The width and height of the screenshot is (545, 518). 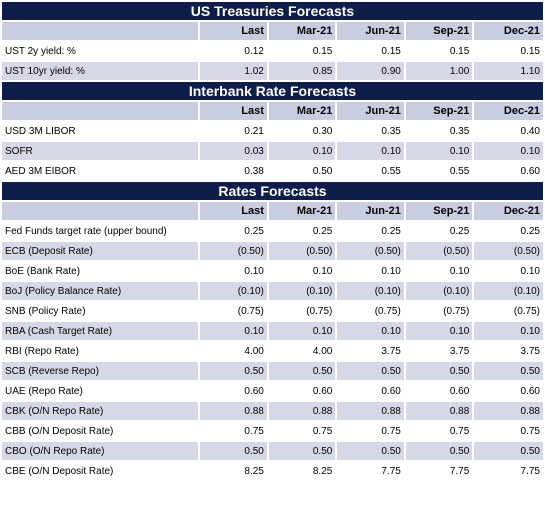 I want to click on table-row: SOFR 0.03 0.10 0.10 0.10 0.10, so click(x=272, y=151).